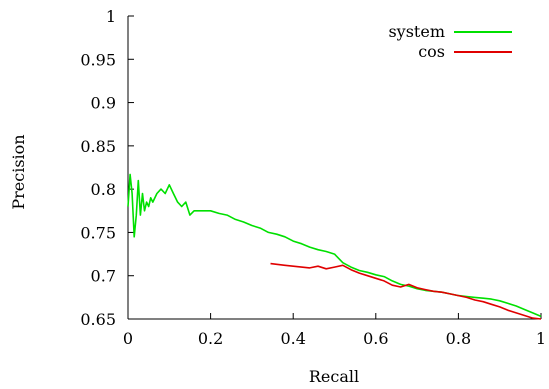 This screenshot has width=549, height=389. What do you see at coordinates (541, 338) in the screenshot?
I see `x-tick-label: 1` at bounding box center [541, 338].